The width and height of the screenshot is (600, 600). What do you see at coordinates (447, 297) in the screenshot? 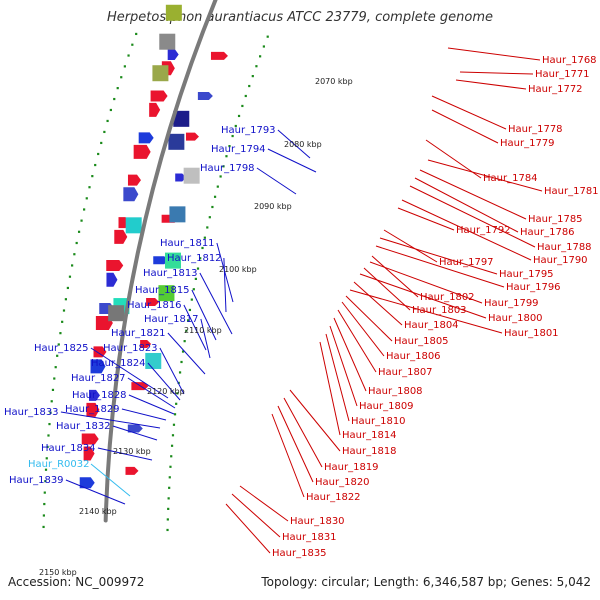
I see `gene-label: Haur_1802` at bounding box center [447, 297].